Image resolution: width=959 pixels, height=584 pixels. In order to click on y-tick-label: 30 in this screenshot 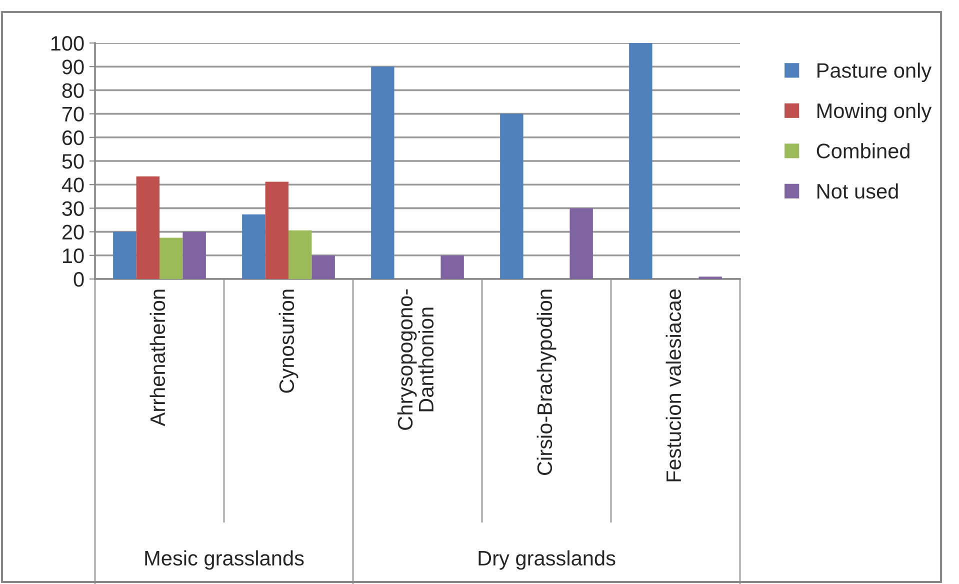, I will do `click(73, 208)`.